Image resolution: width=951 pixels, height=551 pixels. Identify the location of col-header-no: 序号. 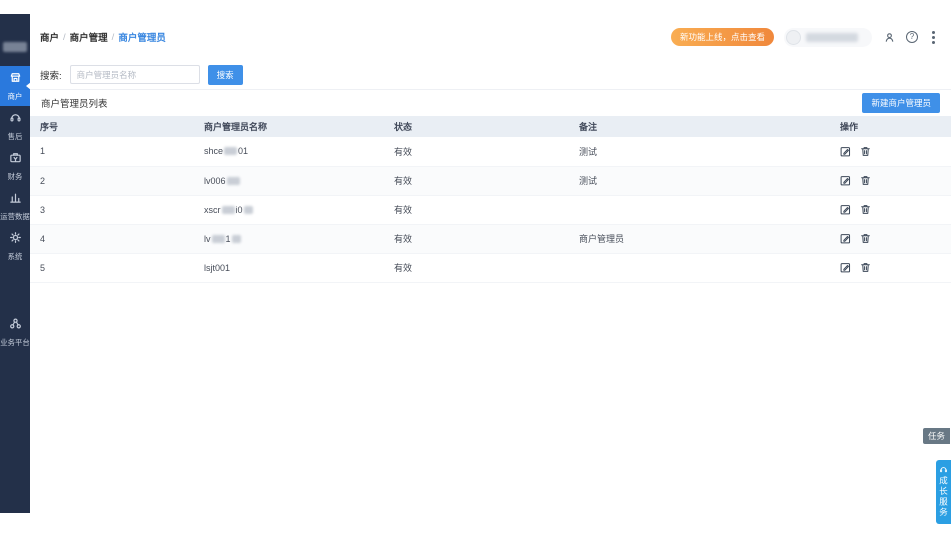
(115, 126).